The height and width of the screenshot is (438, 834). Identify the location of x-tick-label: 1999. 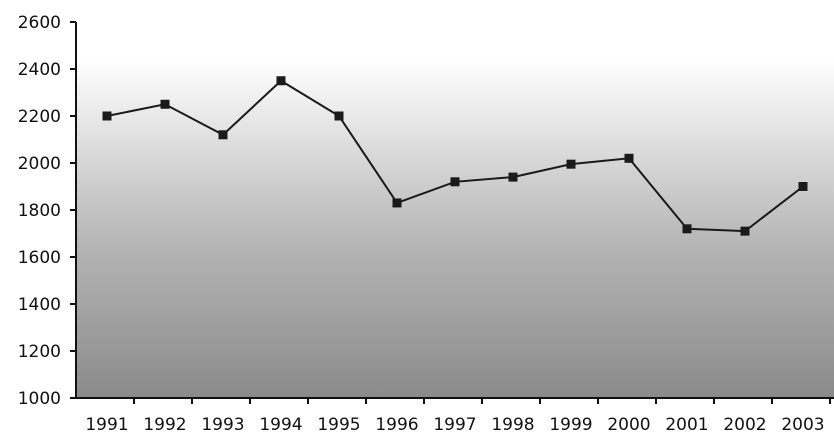
(570, 425).